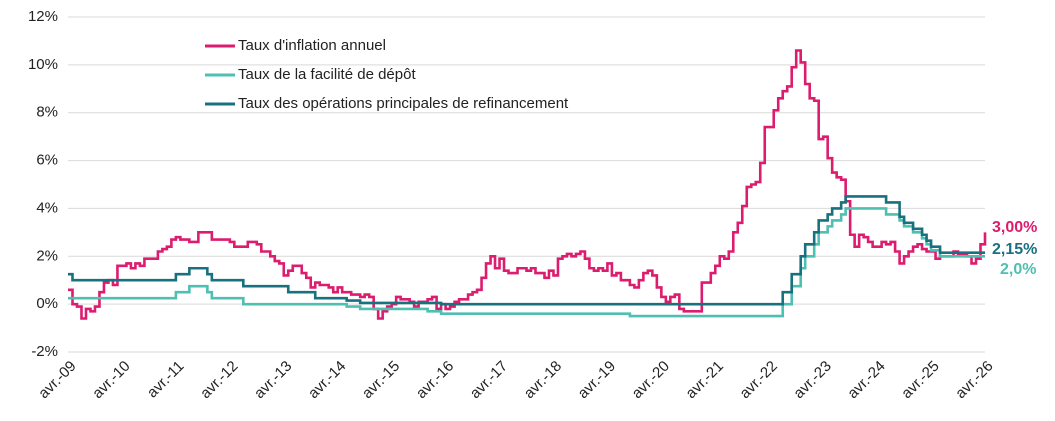 The image size is (1055, 421). I want to click on end-label: 2,0%, so click(1018, 269).